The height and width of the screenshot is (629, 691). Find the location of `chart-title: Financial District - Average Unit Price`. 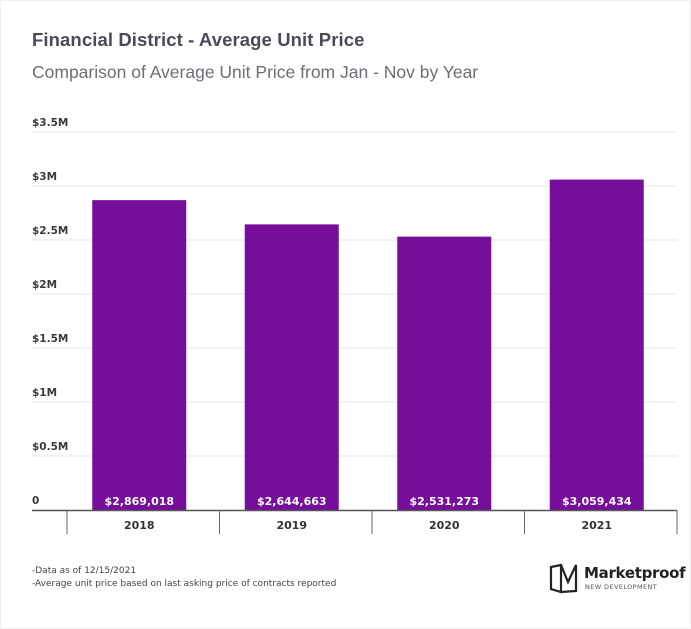

chart-title: Financial District - Average Unit Price is located at coordinates (198, 39).